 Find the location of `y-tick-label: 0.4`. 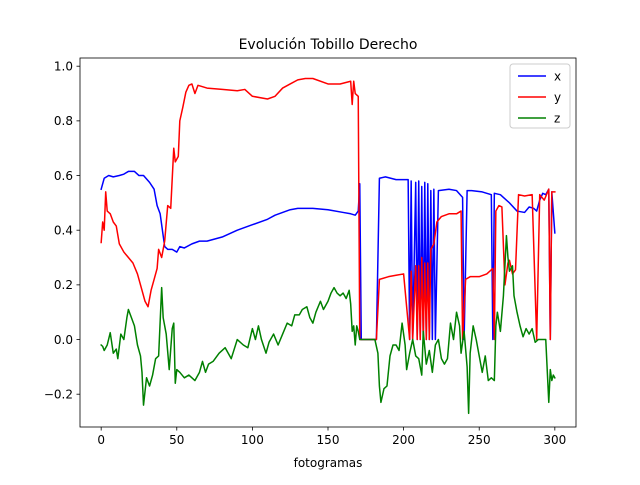

y-tick-label: 0.4 is located at coordinates (63, 231).